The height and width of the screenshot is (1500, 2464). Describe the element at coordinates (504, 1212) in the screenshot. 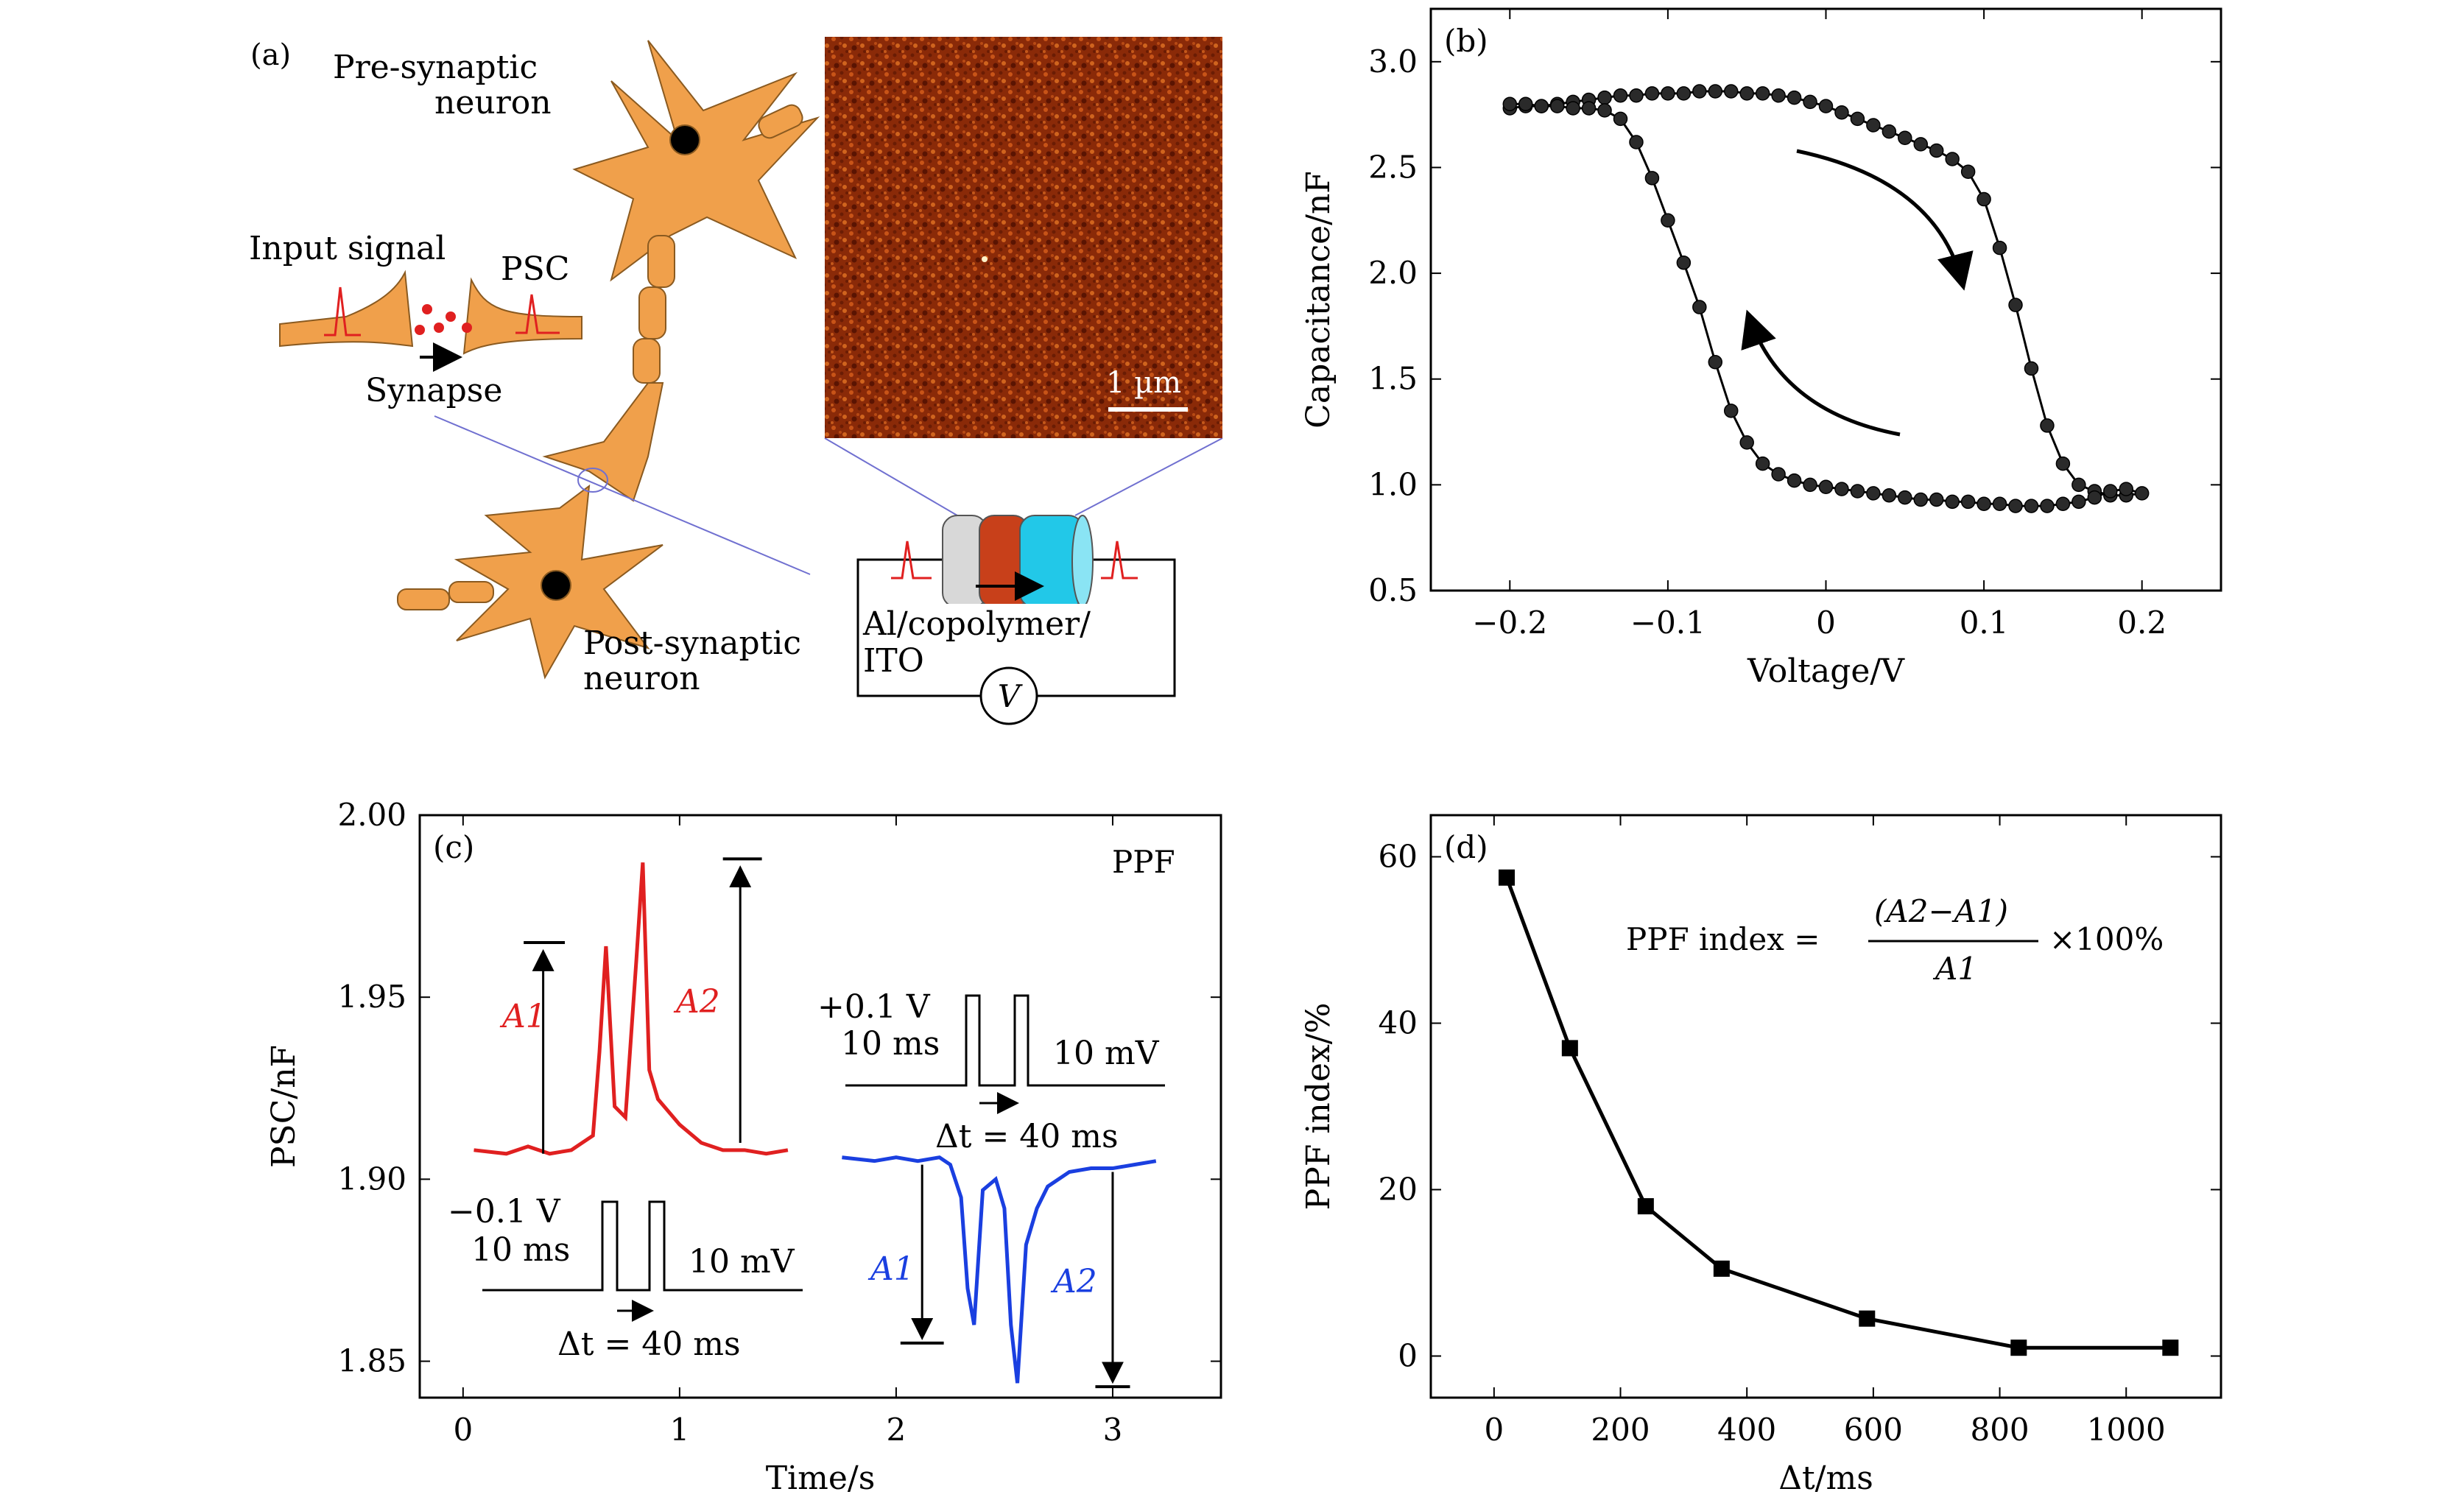

I see `pulse-amp-left: −0.1 V` at that location.